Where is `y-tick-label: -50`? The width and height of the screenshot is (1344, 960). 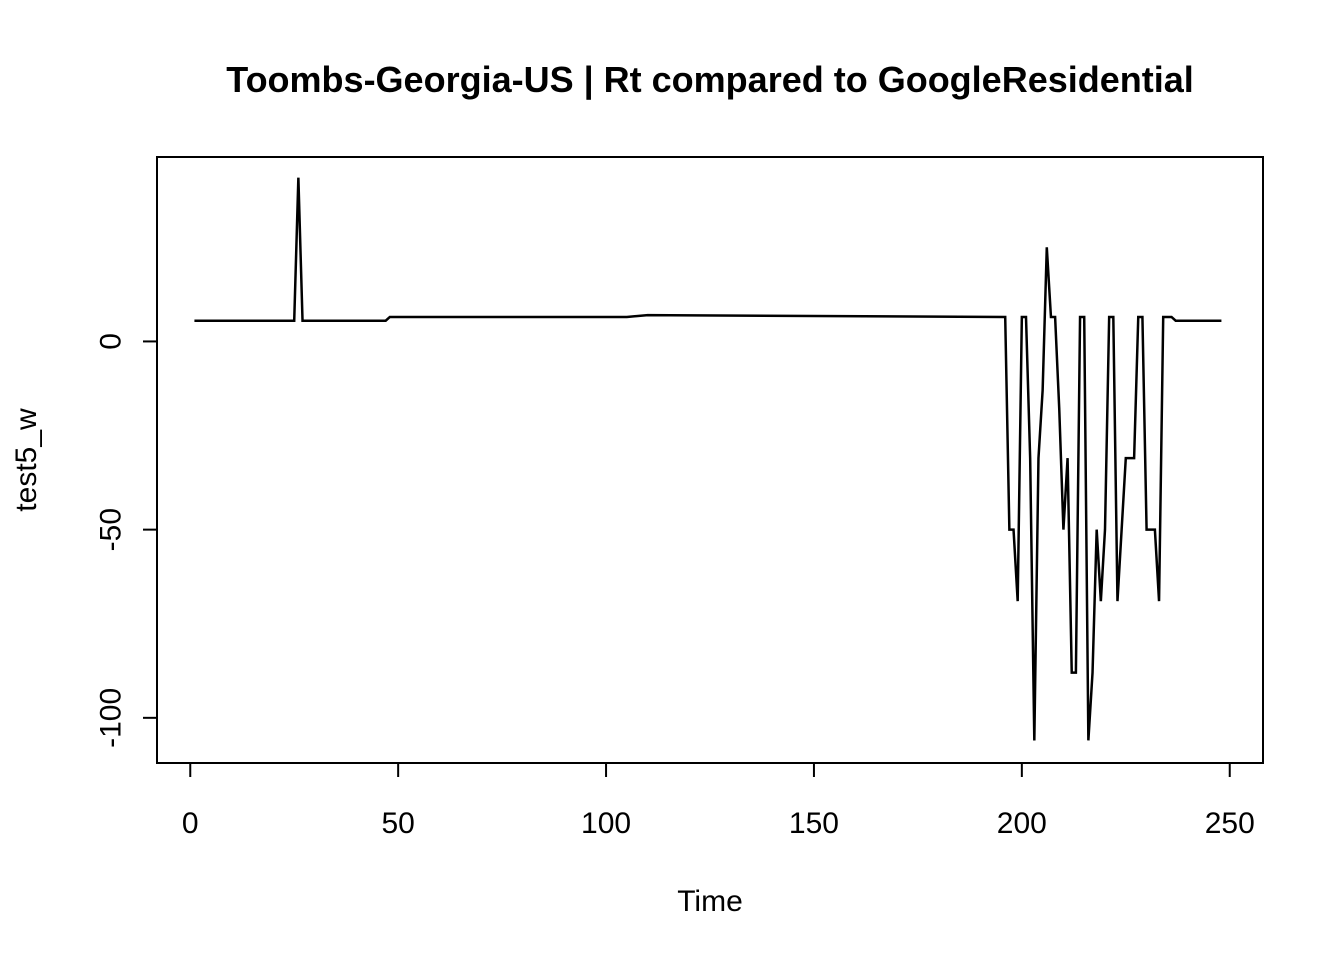
y-tick-label: -50 is located at coordinates (111, 529).